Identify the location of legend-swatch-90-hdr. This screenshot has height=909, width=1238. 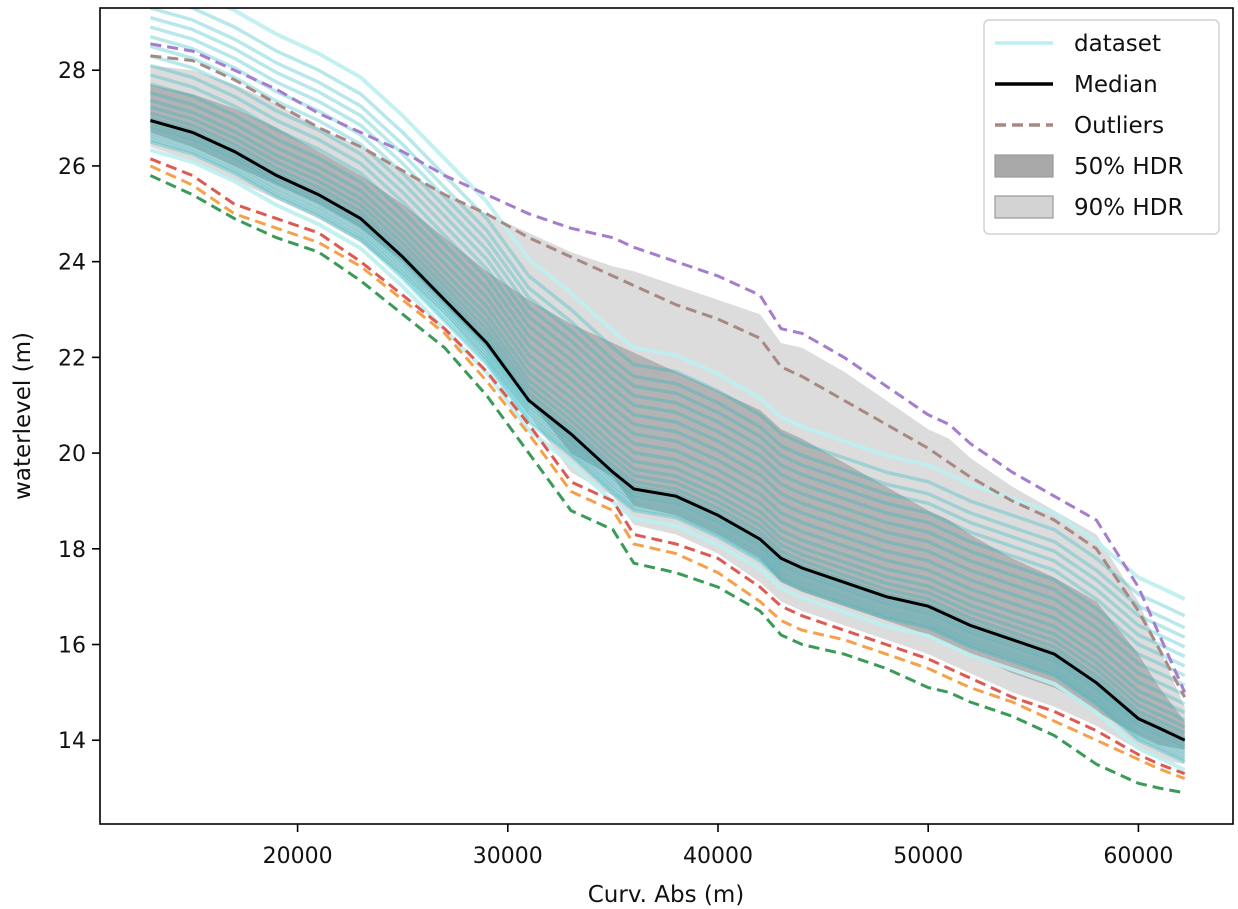
(1024, 207).